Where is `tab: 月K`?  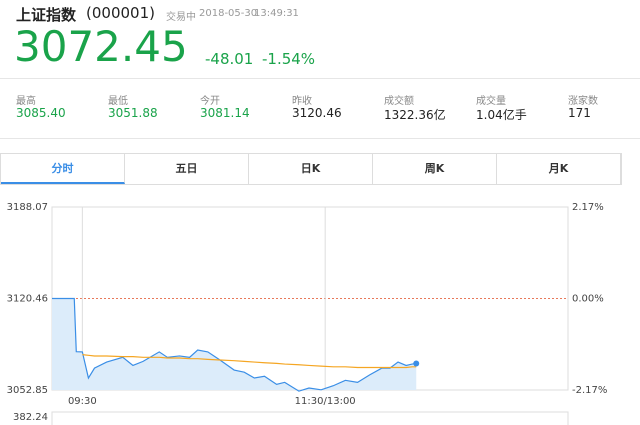 tab: 月K is located at coordinates (559, 169).